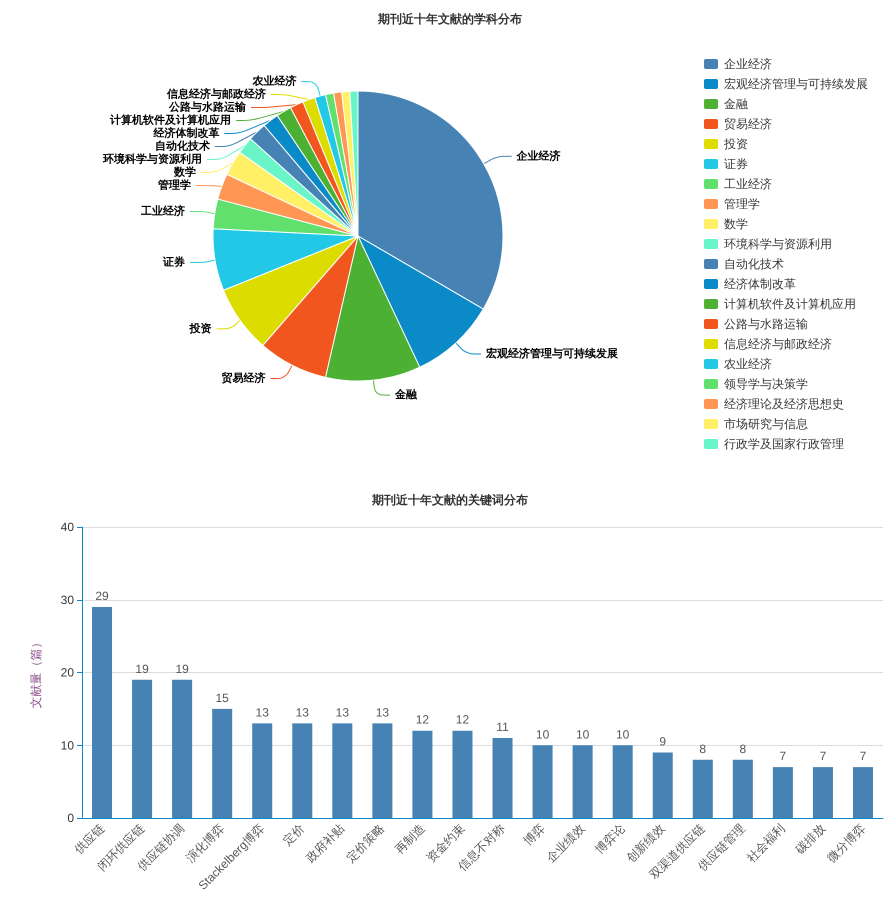 This screenshot has width=893, height=911. What do you see at coordinates (208, 107) in the screenshot?
I see `slice-label: 公路与水路运输` at bounding box center [208, 107].